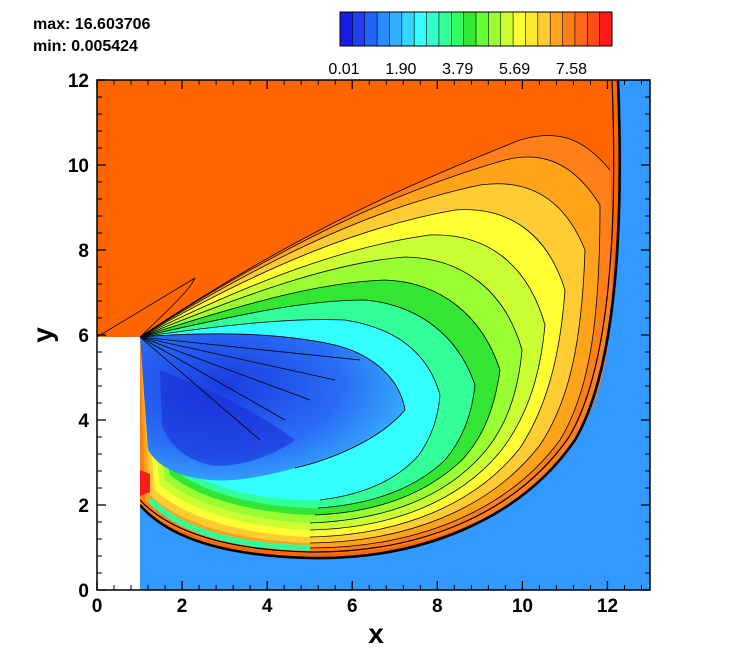 This screenshot has height=665, width=747. Describe the element at coordinates (229, 524) in the screenshot. I see `boundary-layer` at that location.